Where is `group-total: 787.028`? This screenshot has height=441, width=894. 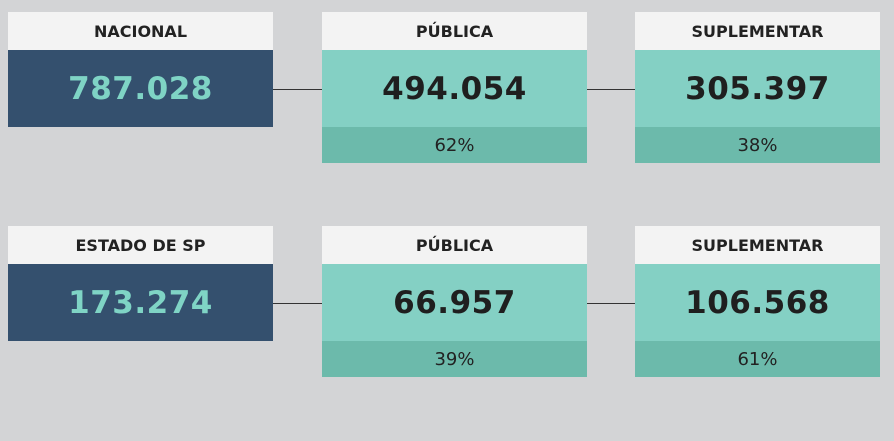 group-total: 787.028 is located at coordinates (140, 88).